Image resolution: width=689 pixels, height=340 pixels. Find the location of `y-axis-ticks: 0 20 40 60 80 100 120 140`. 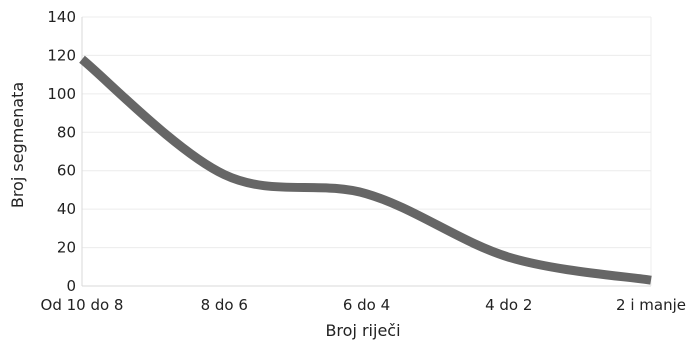

y-axis-ticks: 0 20 40 60 80 100 120 140 is located at coordinates (61, 151).